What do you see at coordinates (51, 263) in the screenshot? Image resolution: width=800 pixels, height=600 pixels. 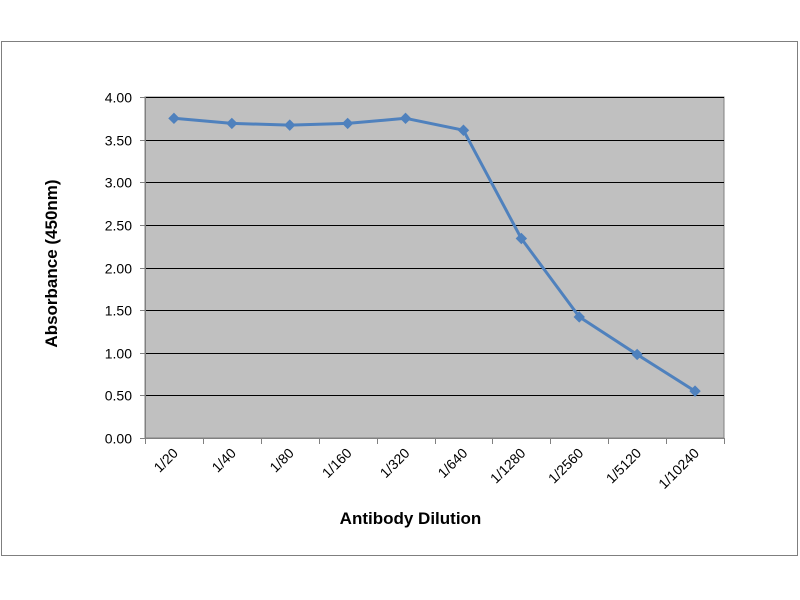 I see `y-axis-title: Absorbance (450nm)` at bounding box center [51, 263].